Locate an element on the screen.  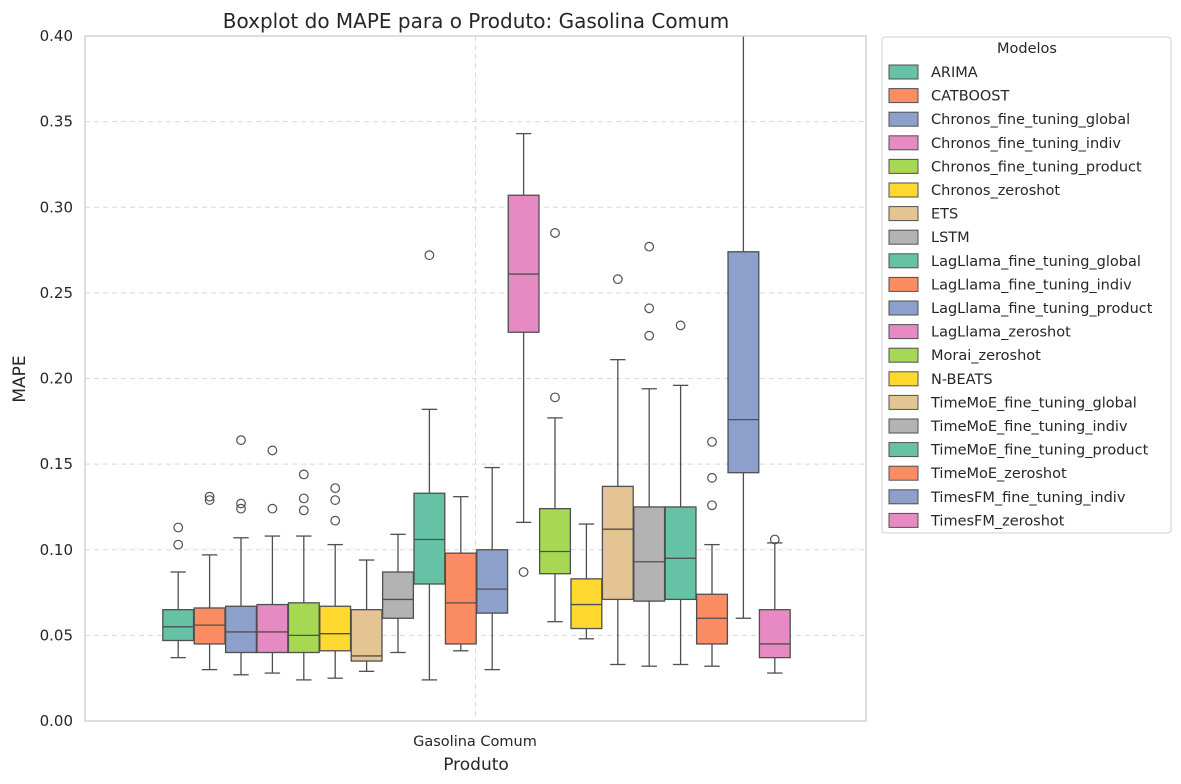
legend-item: TimesFM_zeroshot is located at coordinates (976, 520).